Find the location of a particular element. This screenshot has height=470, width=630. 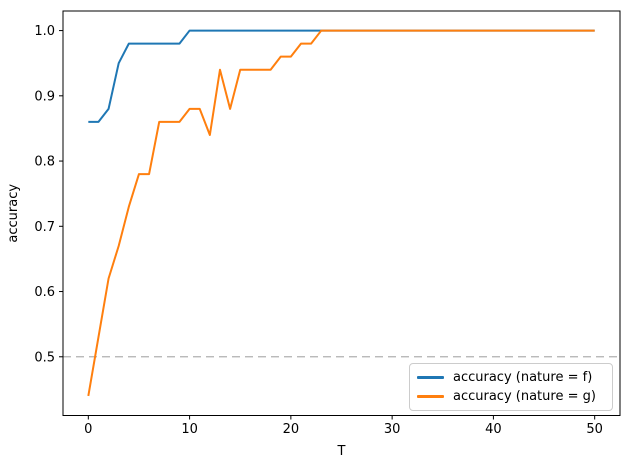

legend-line-swatch-f is located at coordinates (430, 377).